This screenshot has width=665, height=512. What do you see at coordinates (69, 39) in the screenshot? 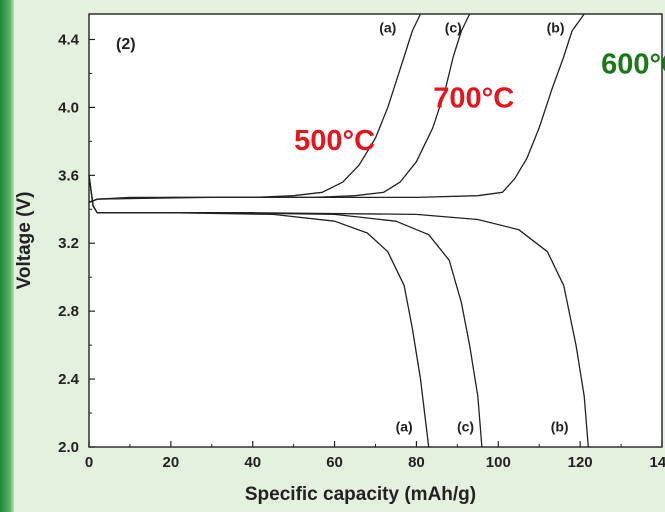
I see `y-tick-label: 4.4` at bounding box center [69, 39].